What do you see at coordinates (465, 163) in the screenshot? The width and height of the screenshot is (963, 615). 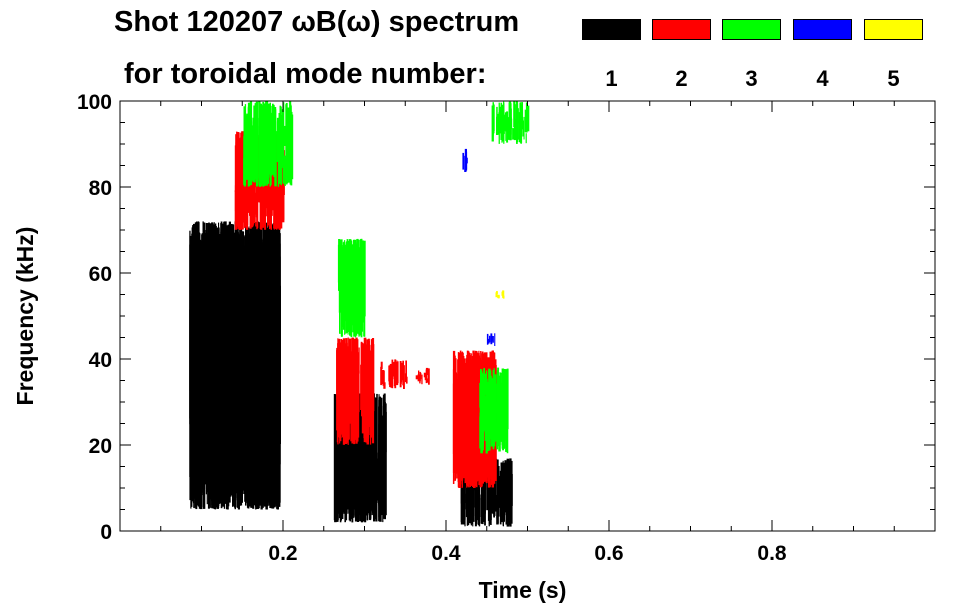 I see `spectrum-streak-n=4-r1` at bounding box center [465, 163].